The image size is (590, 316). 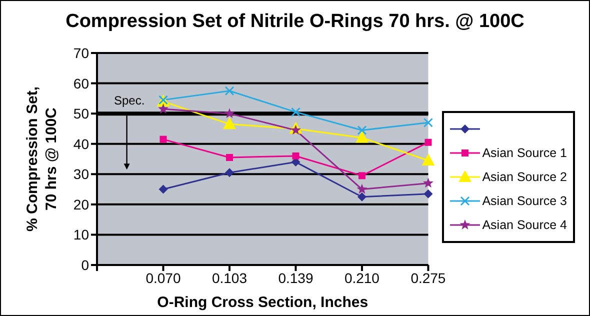 I want to click on ref-line-label: Spec., so click(x=129, y=101).